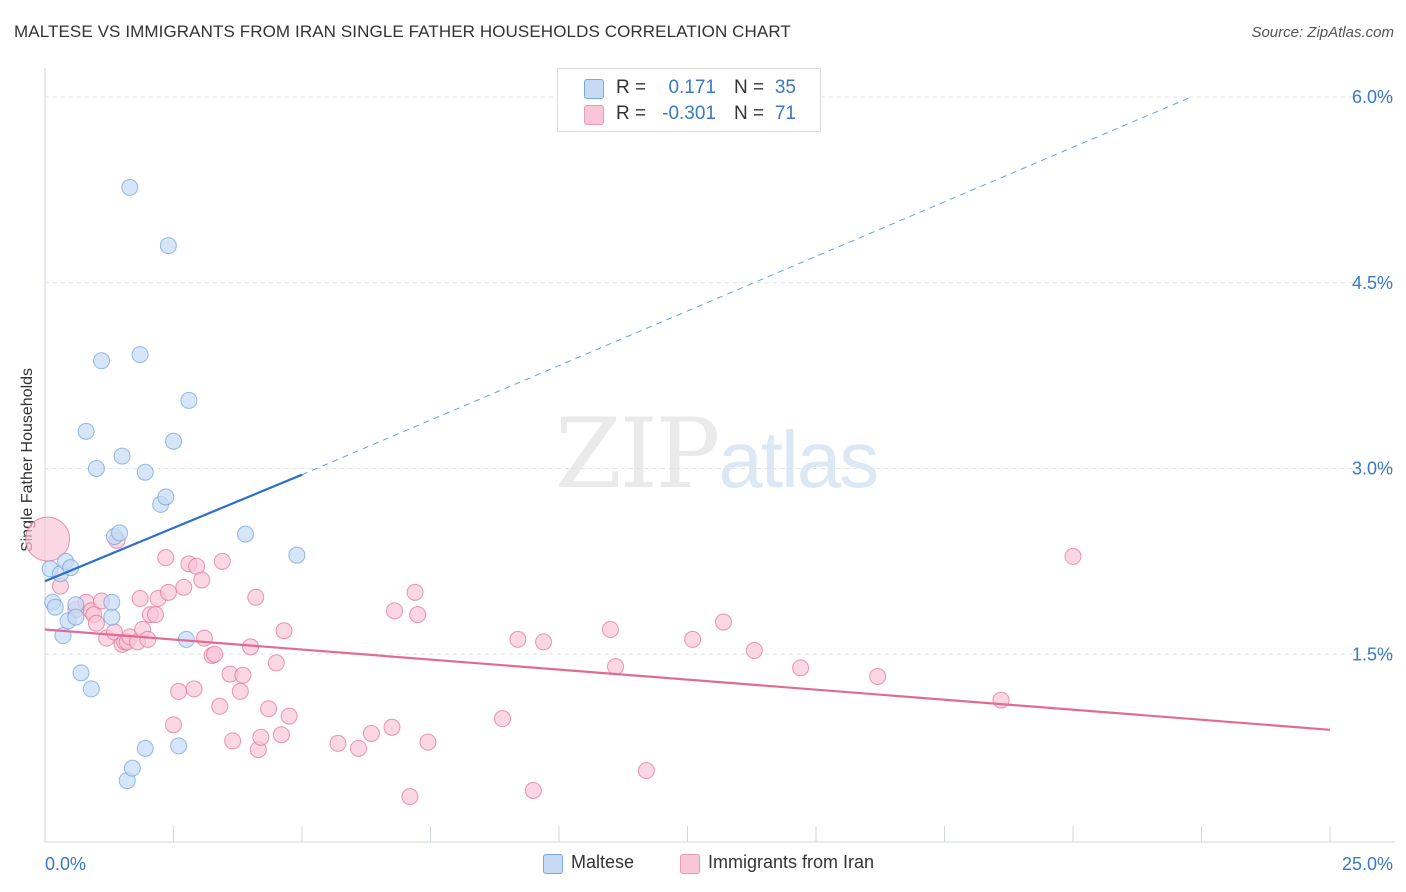 Image resolution: width=1406 pixels, height=892 pixels. What do you see at coordinates (703, 865) in the screenshot?
I see `series-legend: Maltese Immigrants from Iran` at bounding box center [703, 865].